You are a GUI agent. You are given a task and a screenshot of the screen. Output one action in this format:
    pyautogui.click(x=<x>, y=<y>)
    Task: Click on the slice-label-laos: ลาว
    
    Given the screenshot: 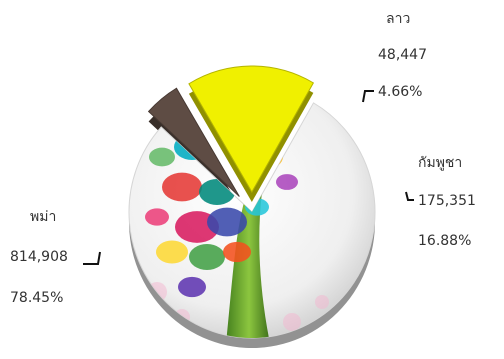 What is the action you would take?
    pyautogui.click(x=398, y=19)
    